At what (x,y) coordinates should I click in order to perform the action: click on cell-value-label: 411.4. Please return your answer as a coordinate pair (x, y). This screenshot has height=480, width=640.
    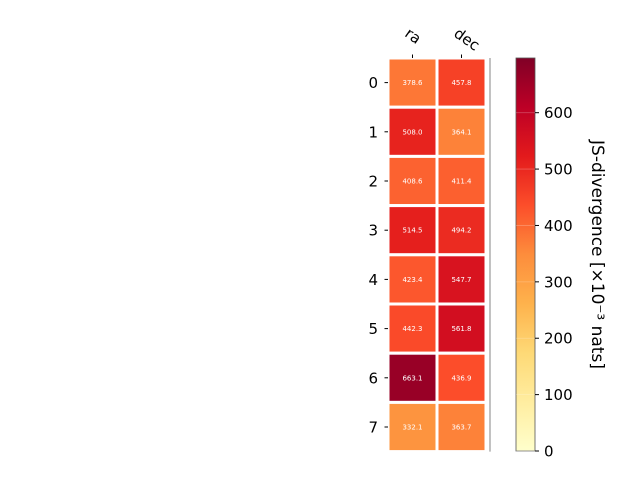
    Looking at the image, I should click on (461, 182).